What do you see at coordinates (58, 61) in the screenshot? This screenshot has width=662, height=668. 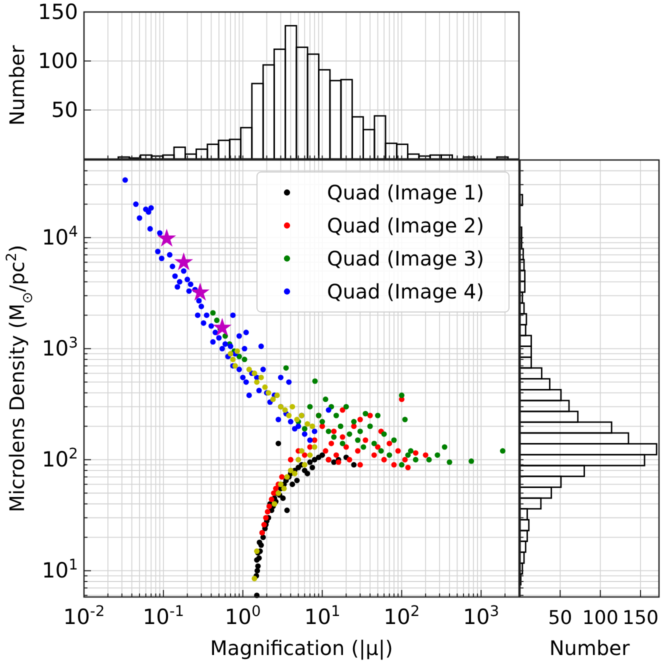 I see `y-tick-label: 100` at bounding box center [58, 61].